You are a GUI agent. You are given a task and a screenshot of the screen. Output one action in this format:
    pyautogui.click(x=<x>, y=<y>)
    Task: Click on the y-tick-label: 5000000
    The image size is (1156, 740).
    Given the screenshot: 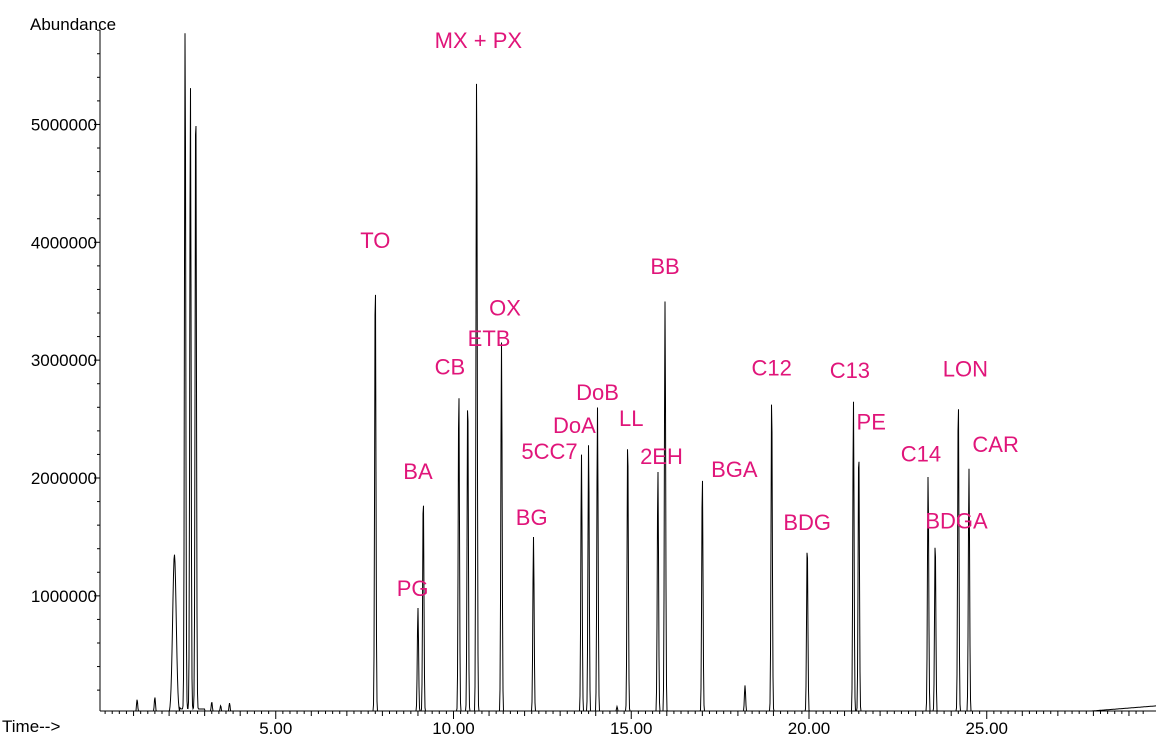 What is the action you would take?
    pyautogui.click(x=64, y=124)
    